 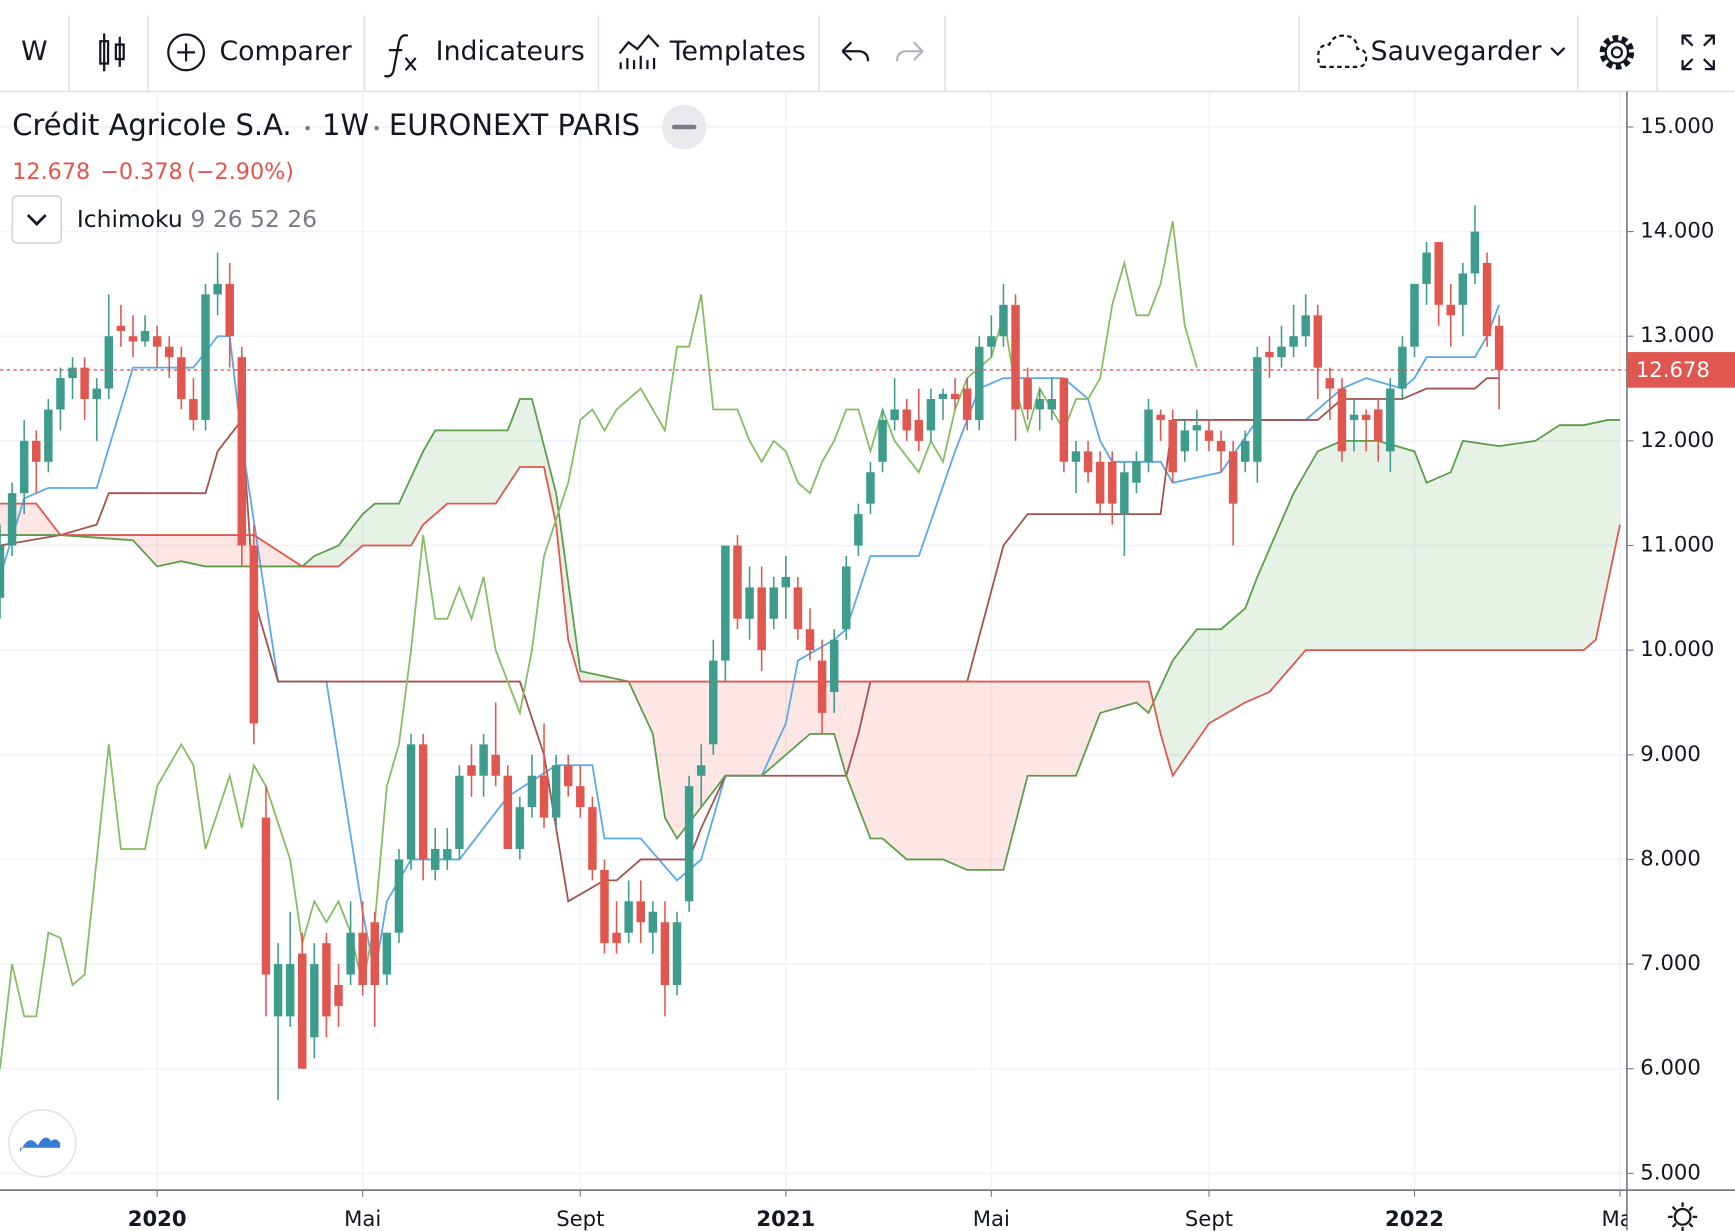 I want to click on price-label-box, so click(x=1680, y=370).